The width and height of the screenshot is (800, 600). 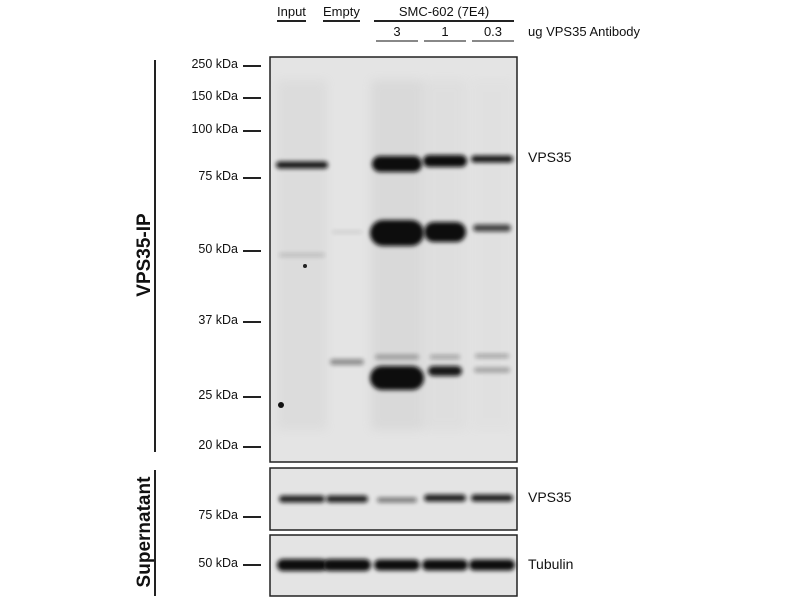 What do you see at coordinates (493, 33) in the screenshot?
I see `amount-0-3: 0.3` at bounding box center [493, 33].